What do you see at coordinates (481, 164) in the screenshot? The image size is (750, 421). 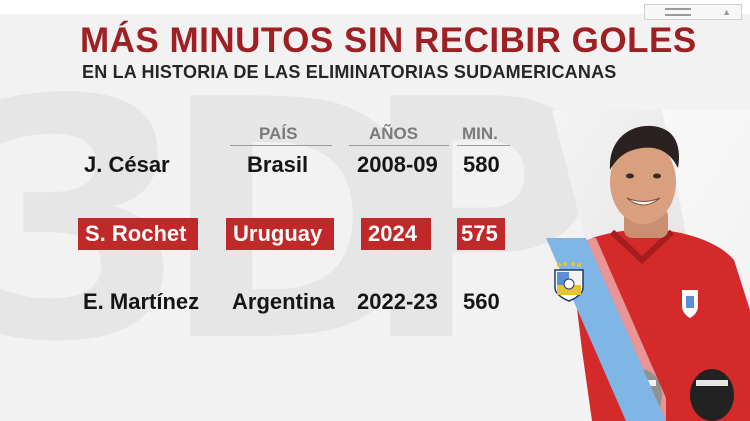 I see `row1-minutes: 580` at bounding box center [481, 164].